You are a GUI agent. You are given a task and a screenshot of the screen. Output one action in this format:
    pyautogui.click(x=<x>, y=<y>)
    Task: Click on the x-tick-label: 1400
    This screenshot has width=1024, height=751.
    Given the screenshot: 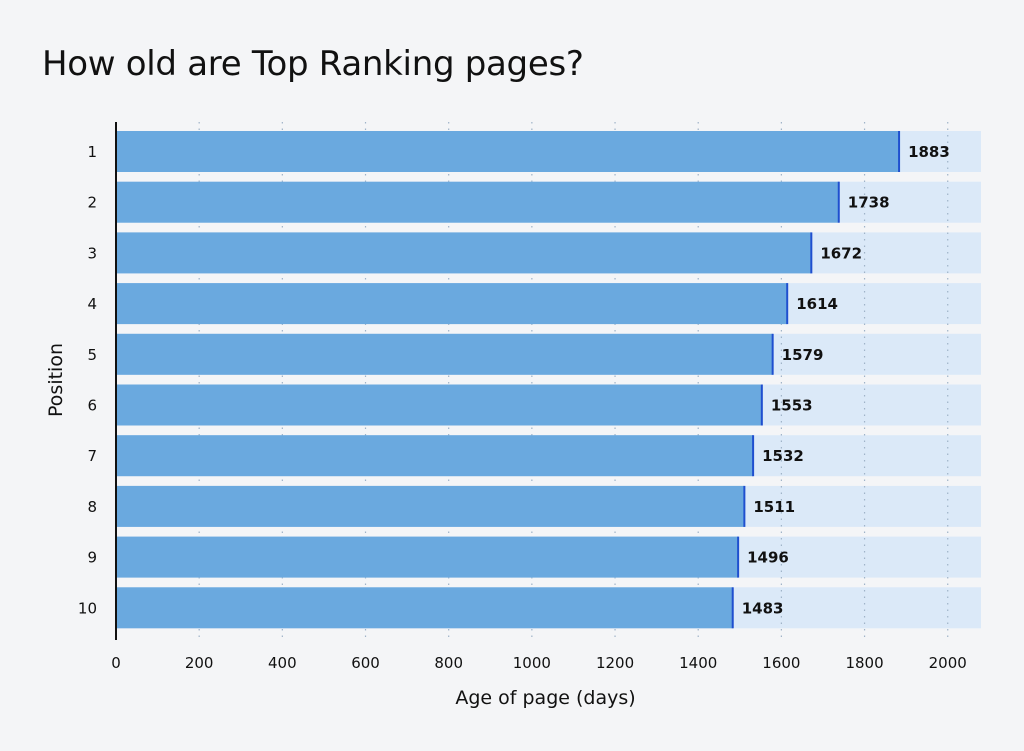 What is the action you would take?
    pyautogui.click(x=698, y=663)
    